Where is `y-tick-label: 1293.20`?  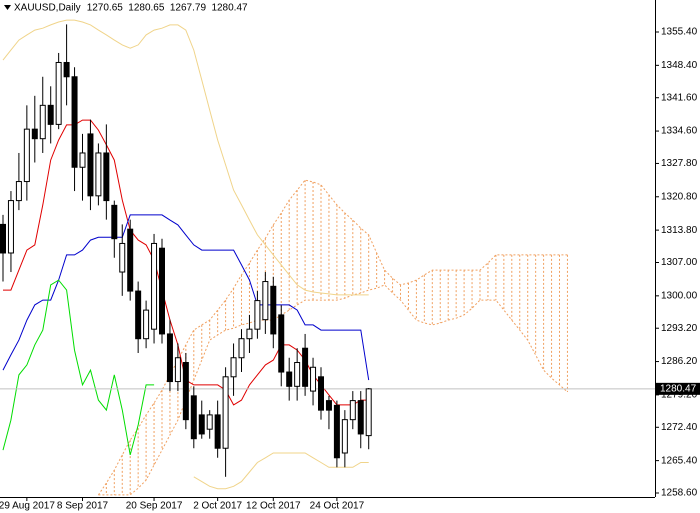
y-tick-label: 1293.20 is located at coordinates (679, 328).